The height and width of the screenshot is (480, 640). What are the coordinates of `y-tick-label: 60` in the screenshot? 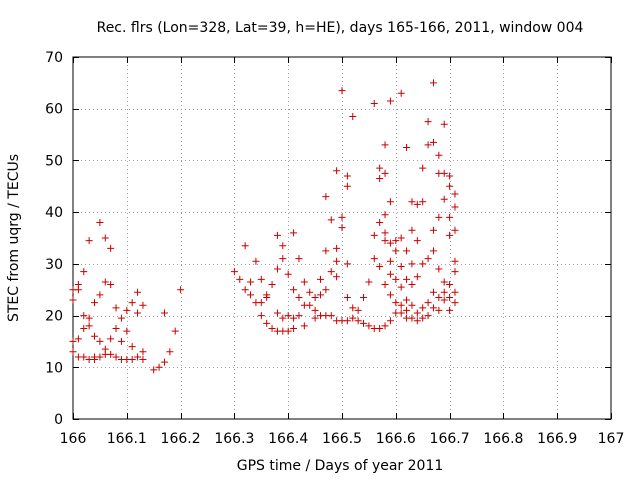 It's located at (54, 110).